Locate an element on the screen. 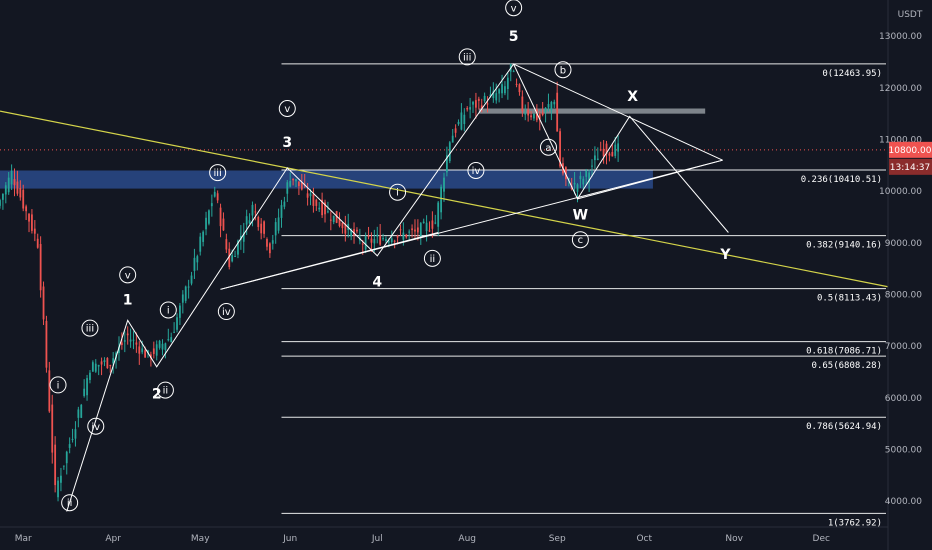 The width and height of the screenshot is (932, 550). target-zone-box is located at coordinates (592, 111).